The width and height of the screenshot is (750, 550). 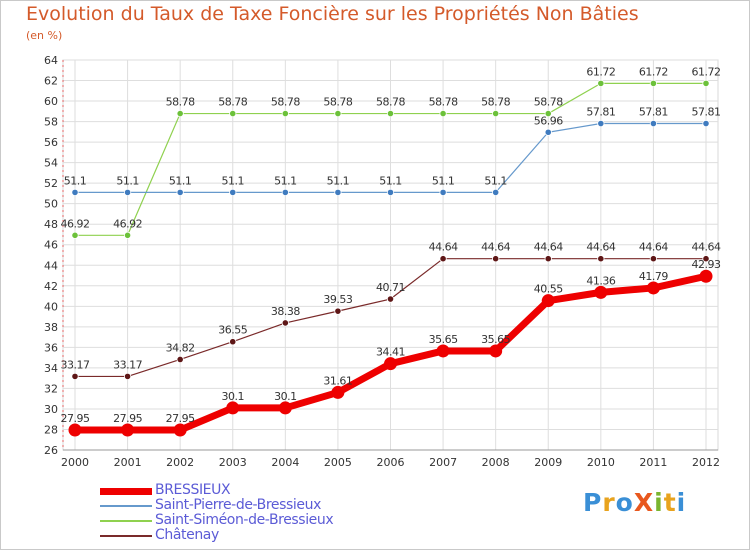 I want to click on y-tick-label: 34, so click(x=51, y=368).